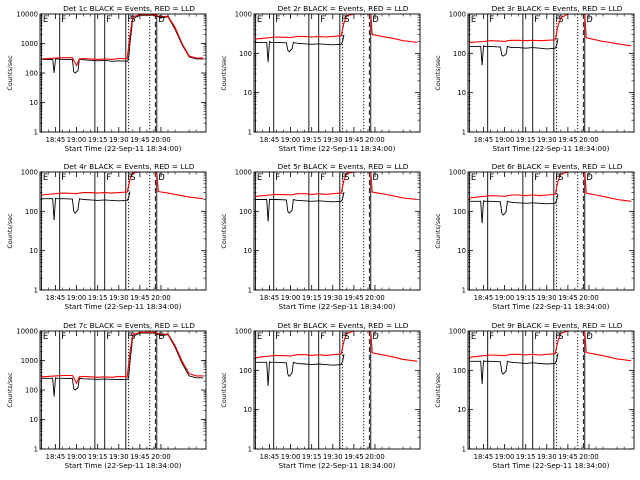  I want to click on x-tick-label: 19:30, so click(333, 298).